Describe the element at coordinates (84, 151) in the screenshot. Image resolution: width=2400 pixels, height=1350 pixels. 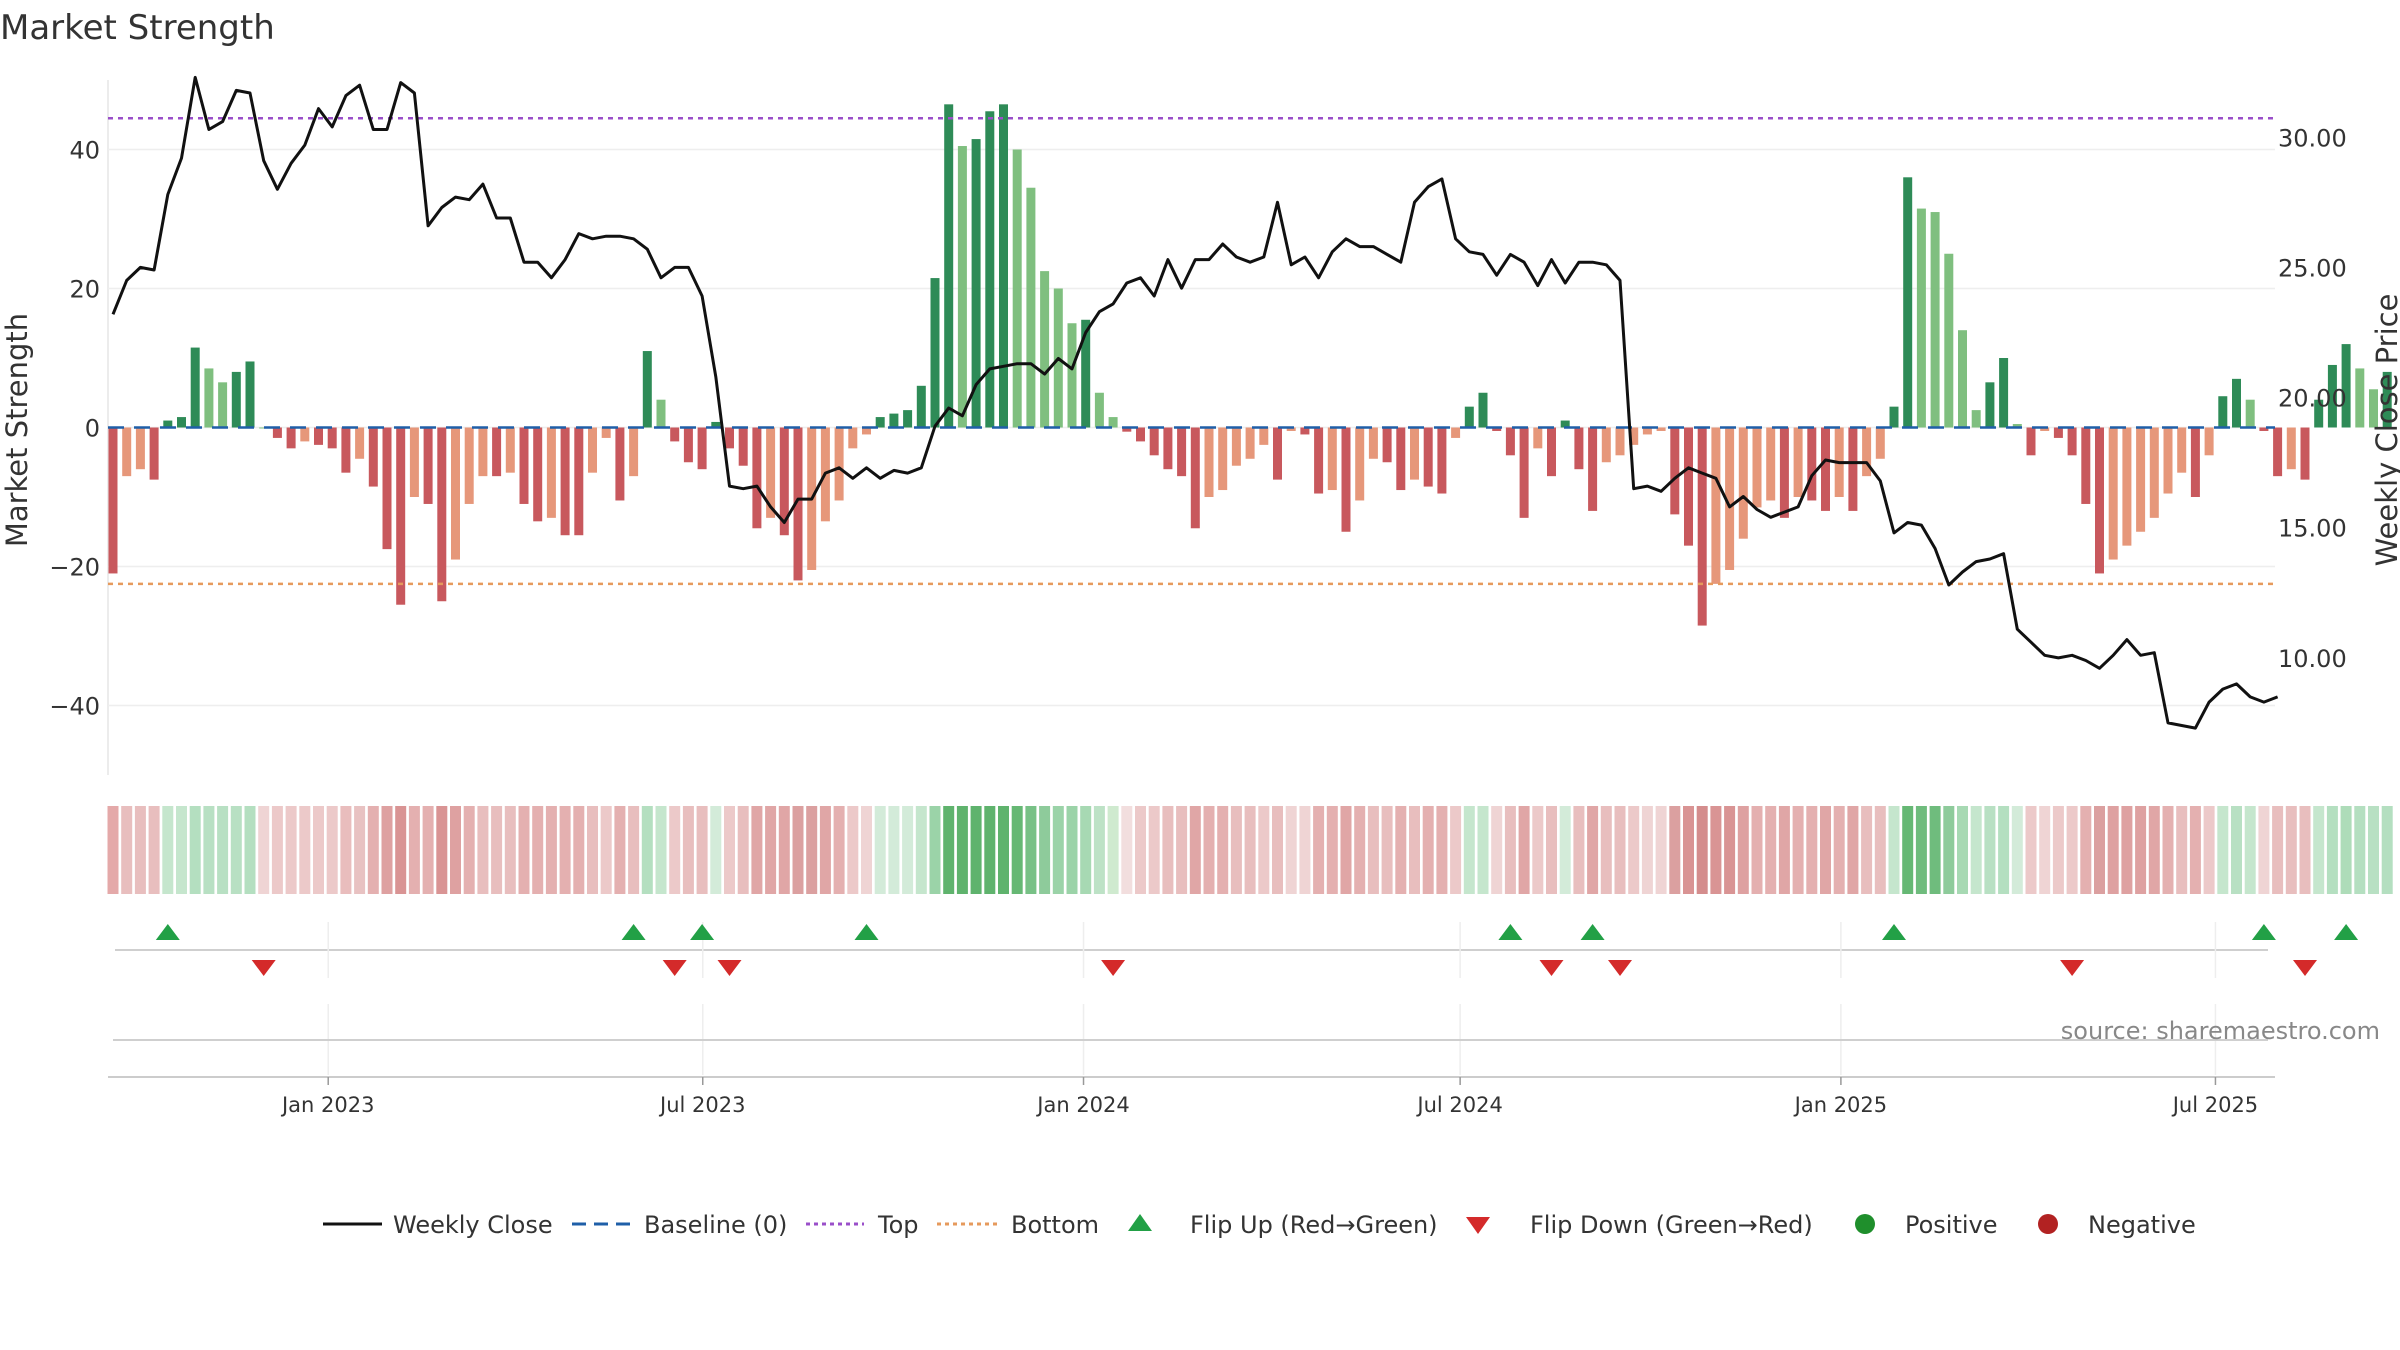
I see `left-tick-label: 40` at that location.